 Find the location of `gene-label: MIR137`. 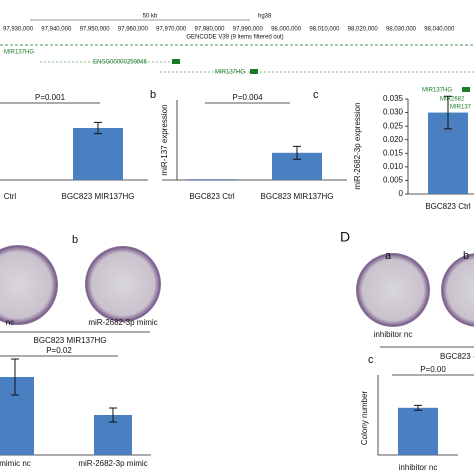

gene-label: MIR137 is located at coordinates (461, 108).